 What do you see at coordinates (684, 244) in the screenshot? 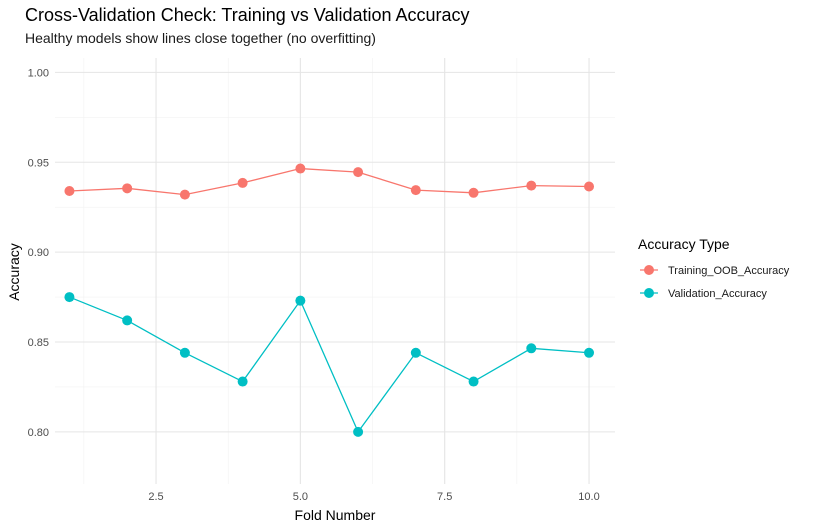
I see `legend-title: Accuracy Type` at bounding box center [684, 244].